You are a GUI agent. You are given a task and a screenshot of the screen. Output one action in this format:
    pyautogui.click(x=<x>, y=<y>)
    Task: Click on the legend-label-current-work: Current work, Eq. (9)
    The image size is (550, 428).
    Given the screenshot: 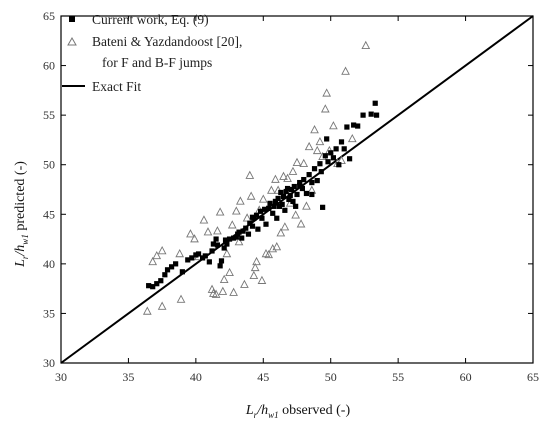 What is the action you would take?
    pyautogui.click(x=150, y=19)
    